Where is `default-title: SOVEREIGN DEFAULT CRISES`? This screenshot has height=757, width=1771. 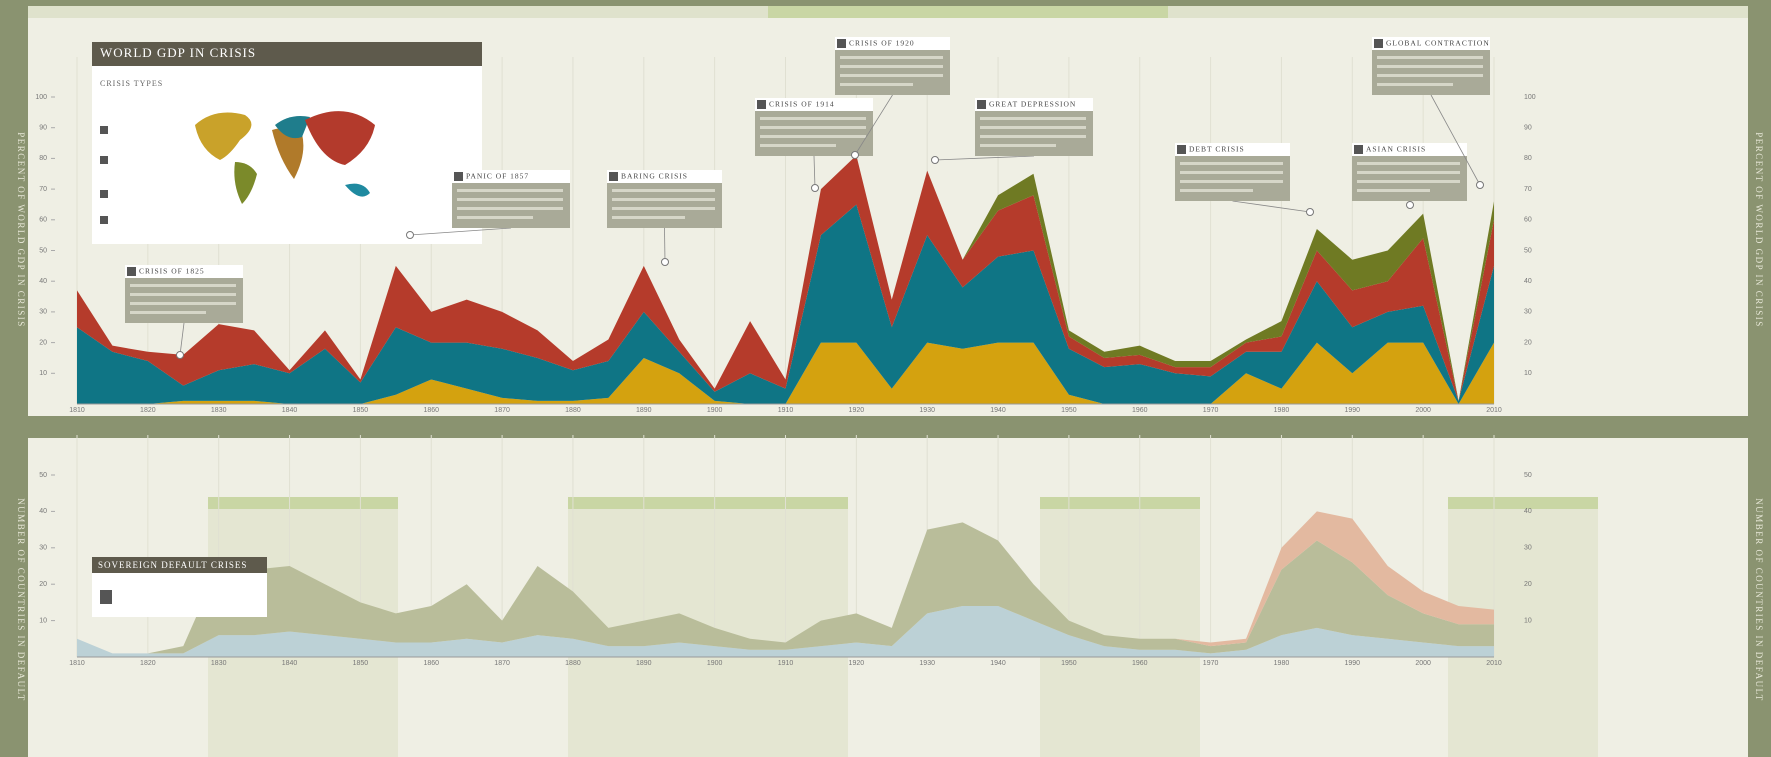
default-title: SOVEREIGN DEFAULT CRISES is located at coordinates (172, 565).